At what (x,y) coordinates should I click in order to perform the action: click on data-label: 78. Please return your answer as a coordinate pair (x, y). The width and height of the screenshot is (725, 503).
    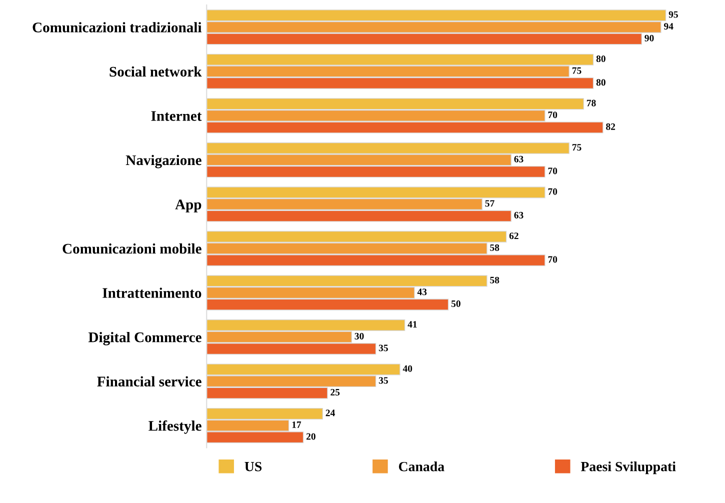
    Looking at the image, I should click on (591, 103).